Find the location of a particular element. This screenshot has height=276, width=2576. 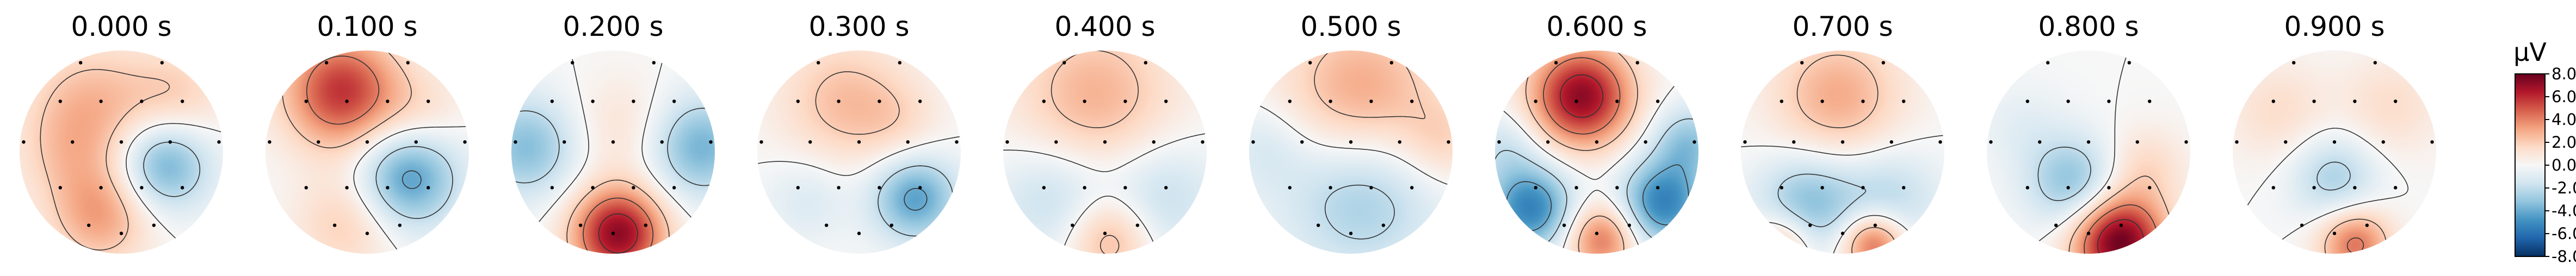

topomap-title: 0.100 s is located at coordinates (367, 26).